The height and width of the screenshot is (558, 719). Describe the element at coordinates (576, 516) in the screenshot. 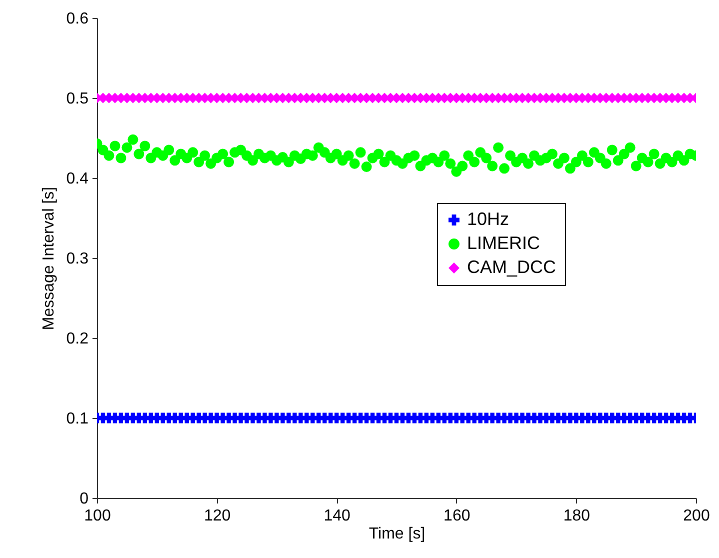

I see `x-tick-label: 180` at that location.